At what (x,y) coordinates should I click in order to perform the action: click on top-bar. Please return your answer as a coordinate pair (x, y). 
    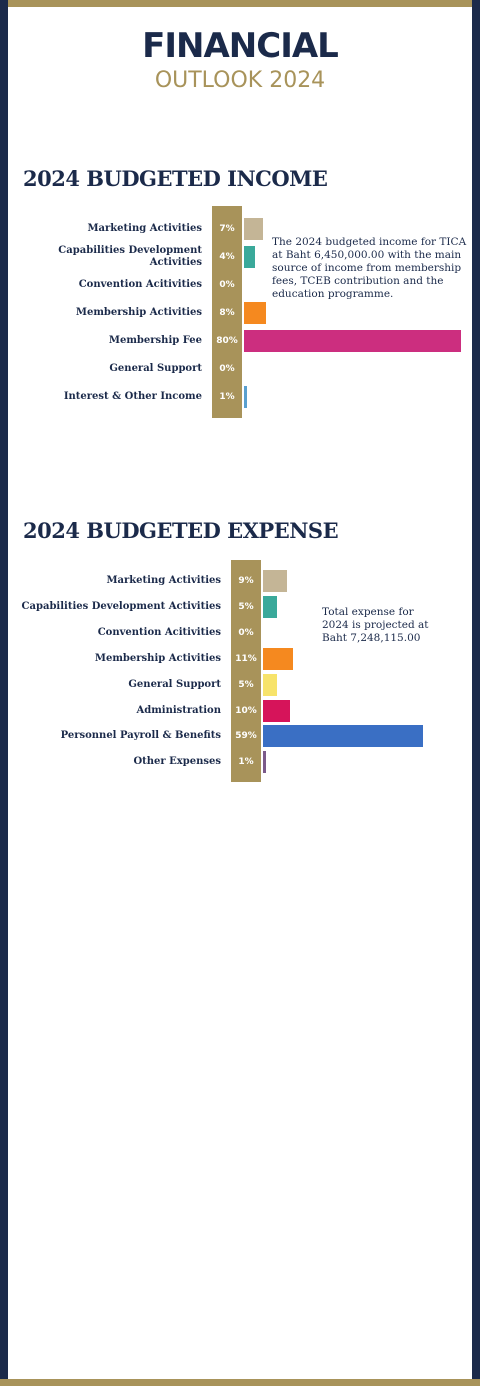
    Looking at the image, I should click on (240, 3).